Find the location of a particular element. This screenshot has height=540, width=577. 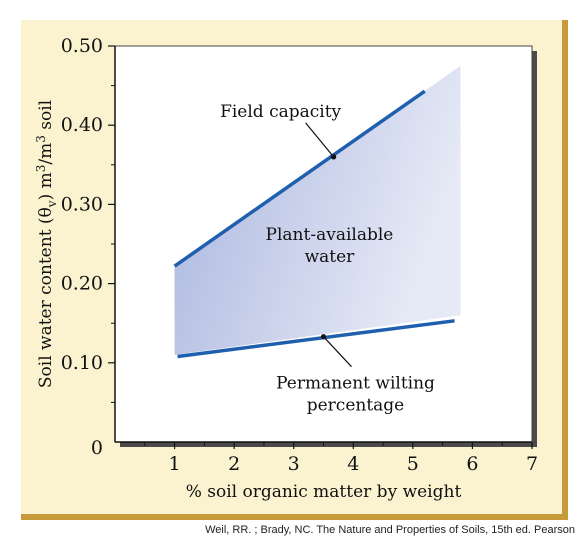

y-axis-title: Soil water content (θv) m3/m3 soil is located at coordinates (46, 244).